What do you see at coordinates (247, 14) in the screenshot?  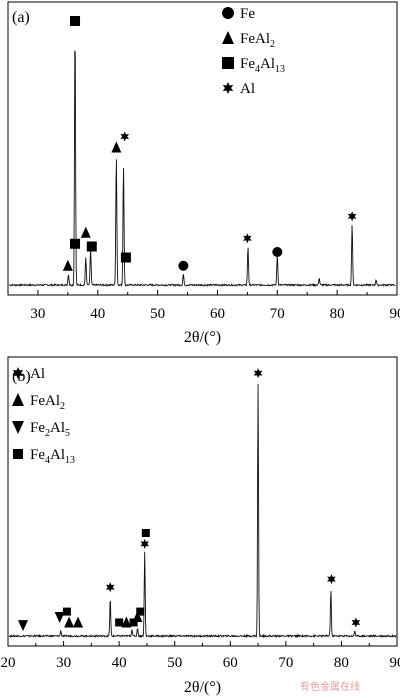 I see `legend-label: Fe` at bounding box center [247, 14].